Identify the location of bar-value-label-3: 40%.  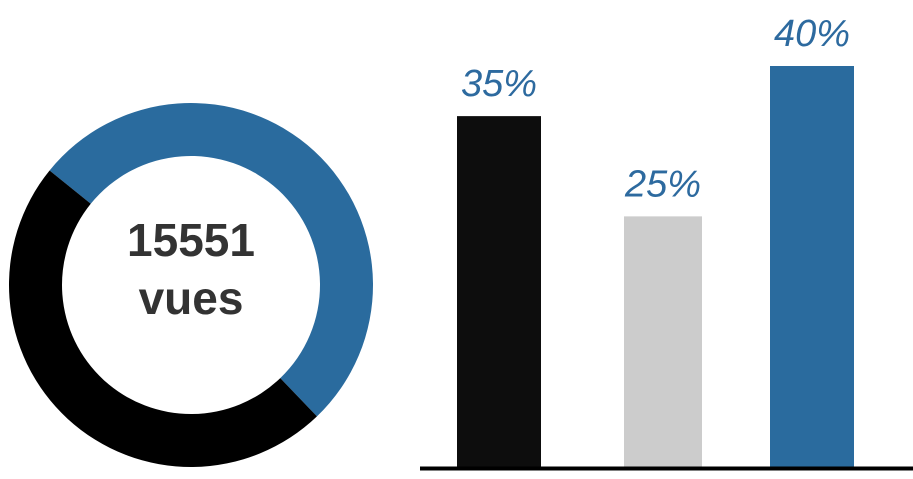
(812, 34).